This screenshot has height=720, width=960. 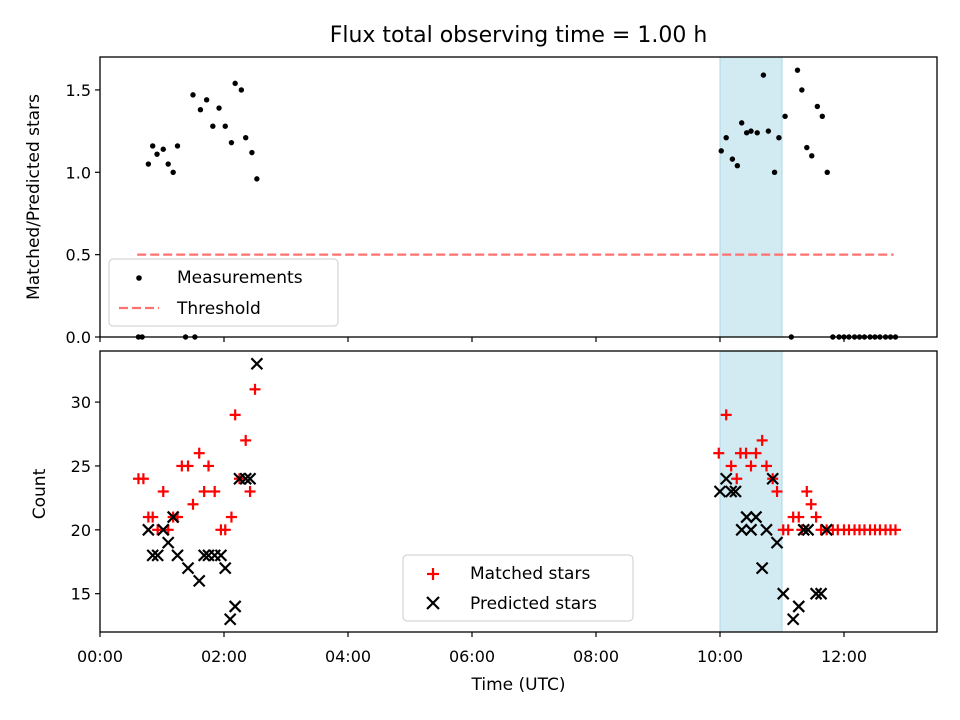 I want to click on count-legend: Matched stars Predicted stars, so click(x=518, y=588).